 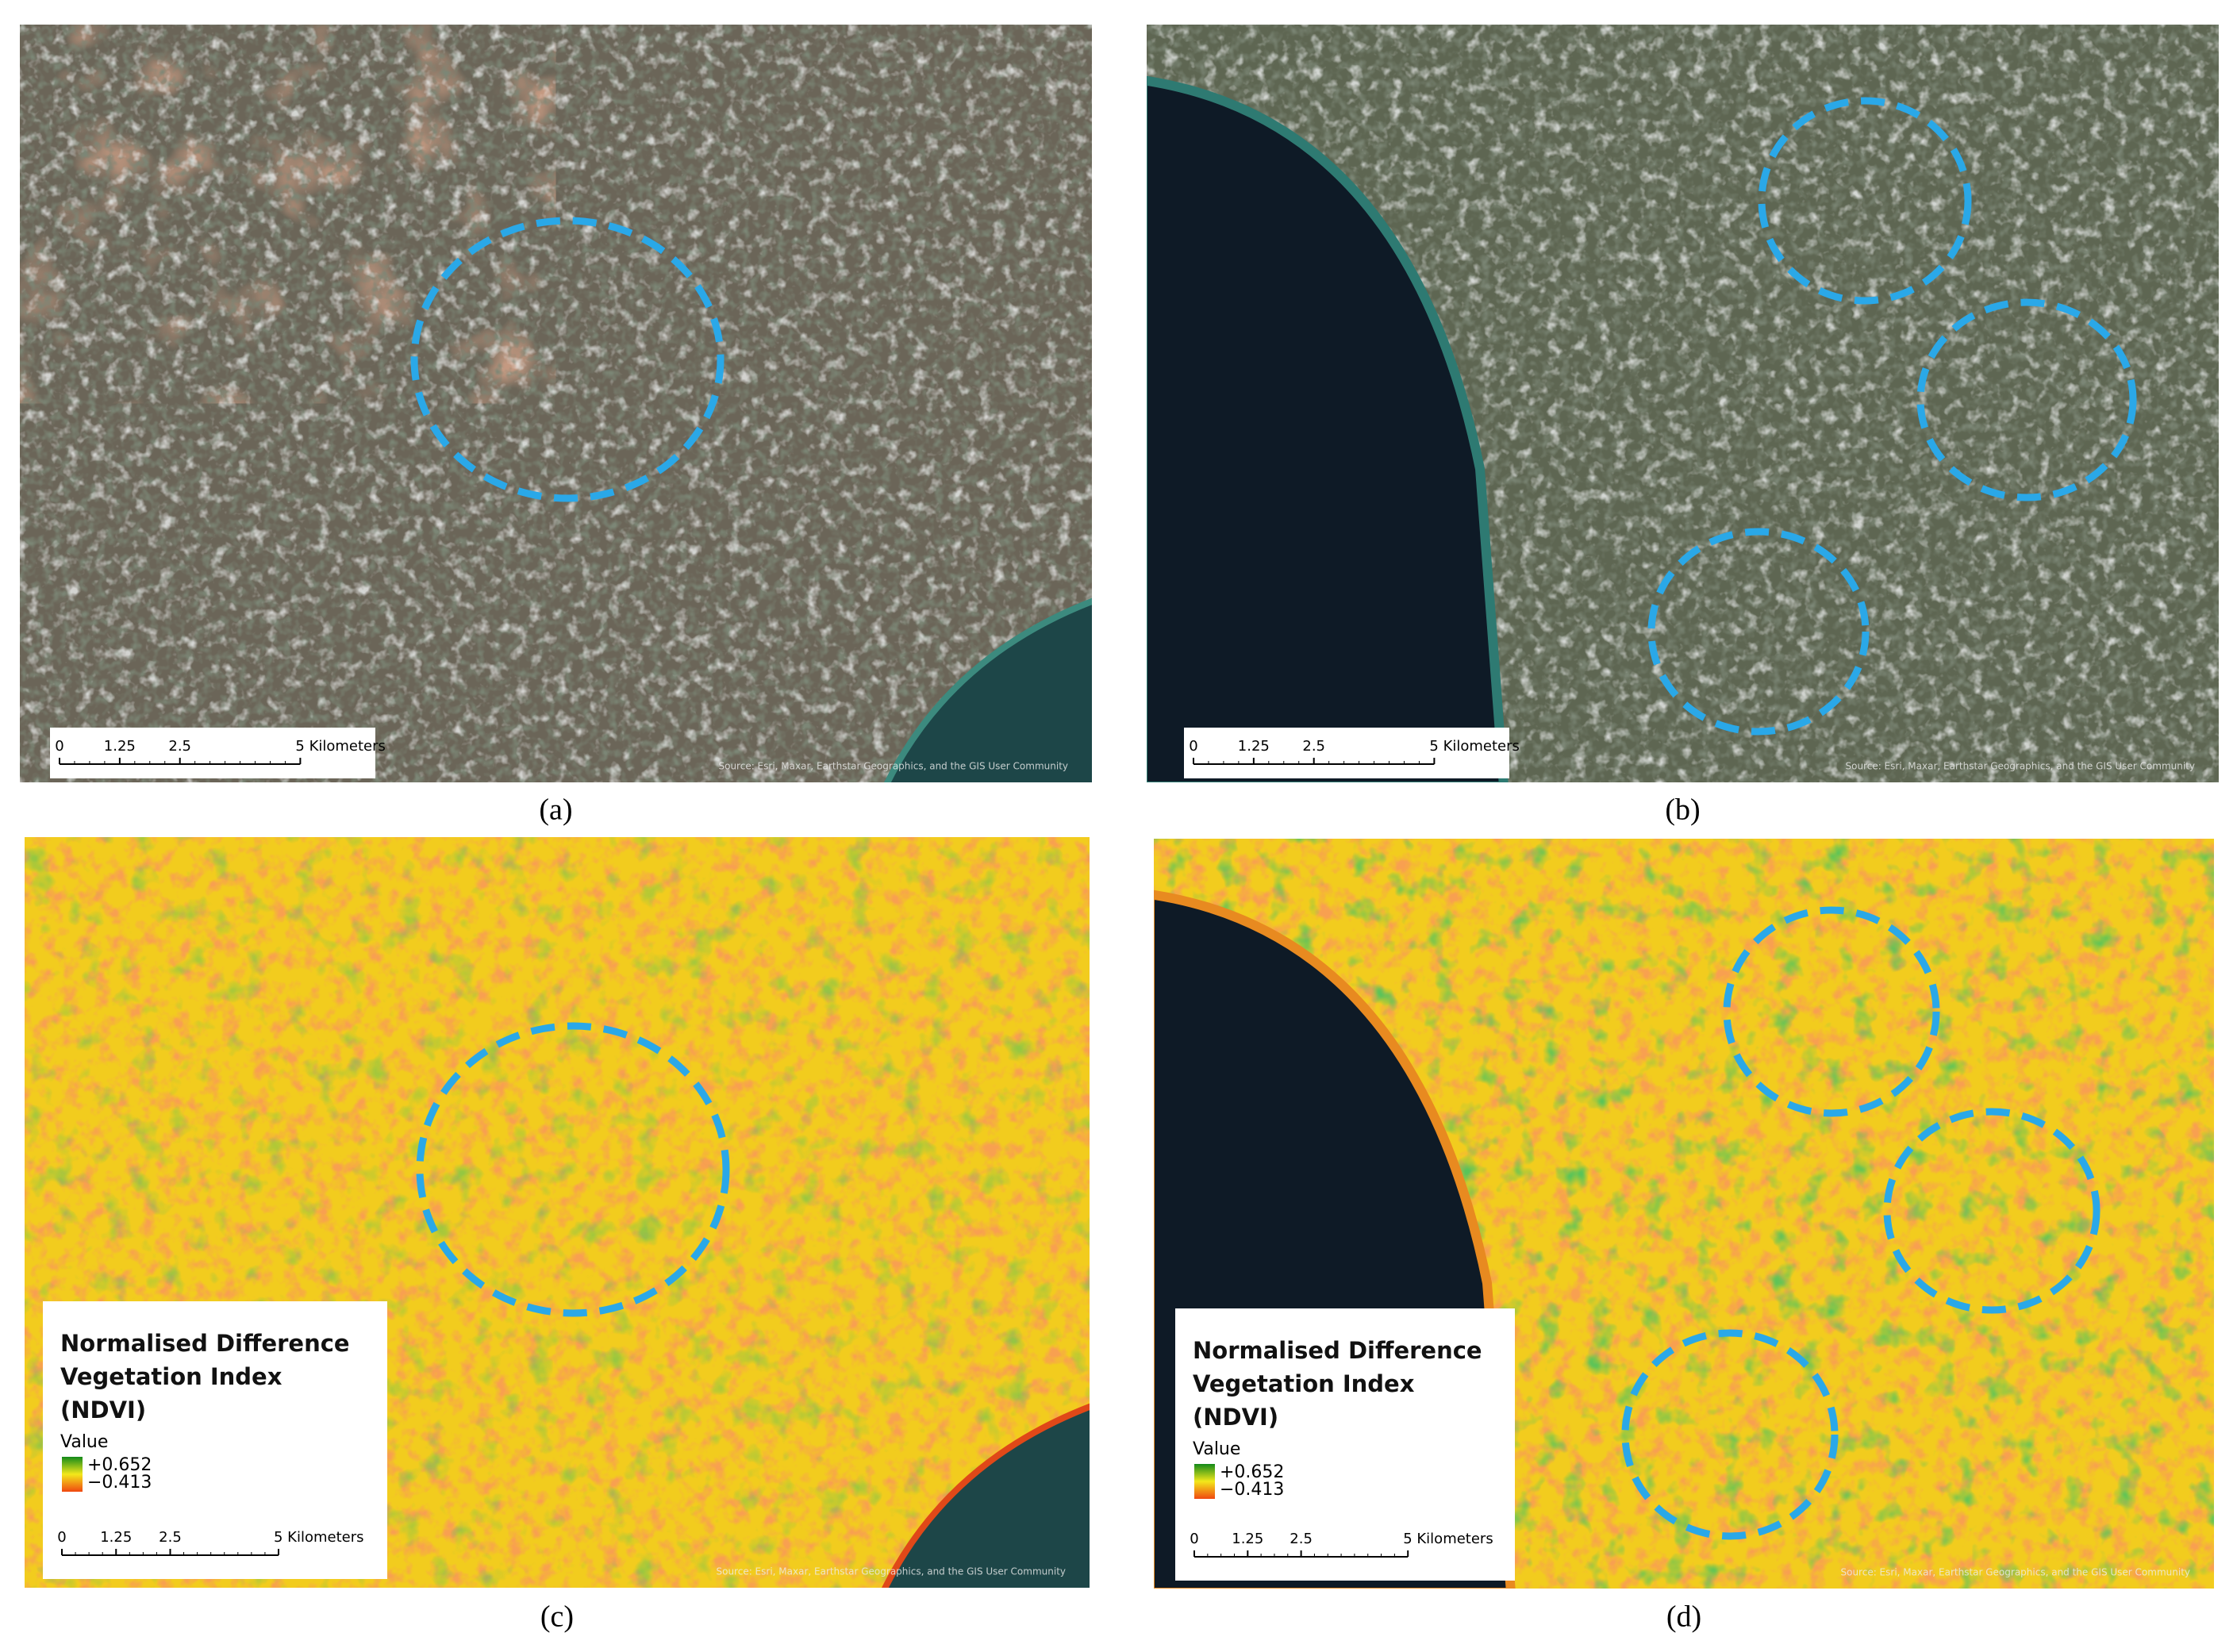 I want to click on panel-label: (b), so click(x=1682, y=810).